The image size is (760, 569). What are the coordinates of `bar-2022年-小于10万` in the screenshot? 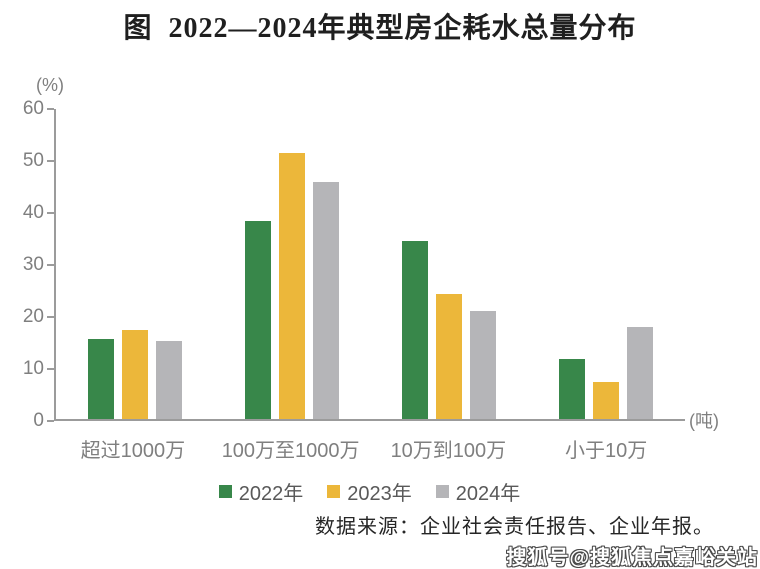 It's located at (572, 388).